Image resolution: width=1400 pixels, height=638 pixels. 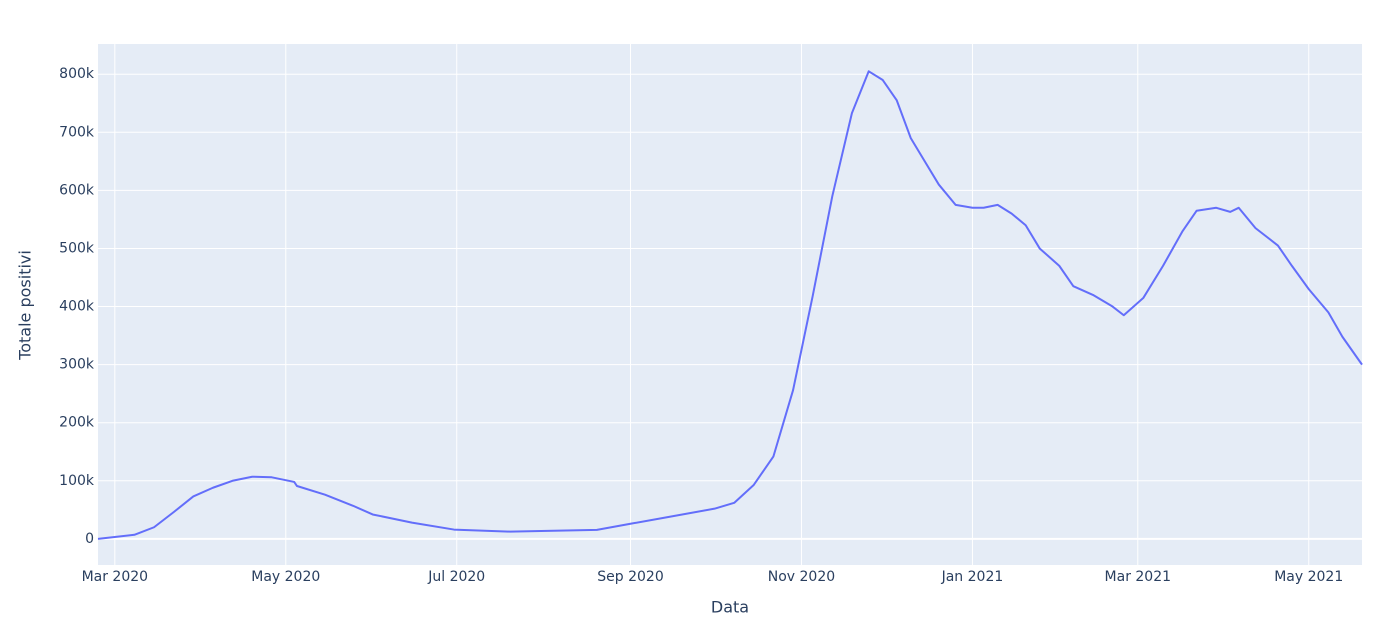 What do you see at coordinates (1138, 577) in the screenshot?
I see `x-tick-label: Mar 2021` at bounding box center [1138, 577].